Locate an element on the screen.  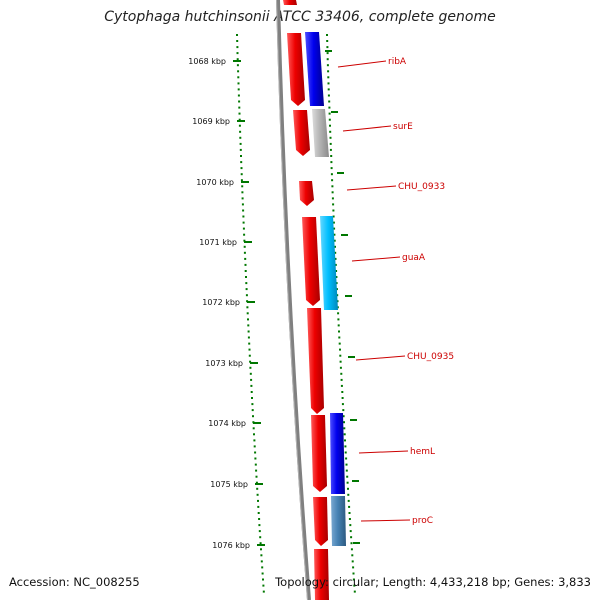
scale-label: 1076 kbp is located at coordinates (231, 545).